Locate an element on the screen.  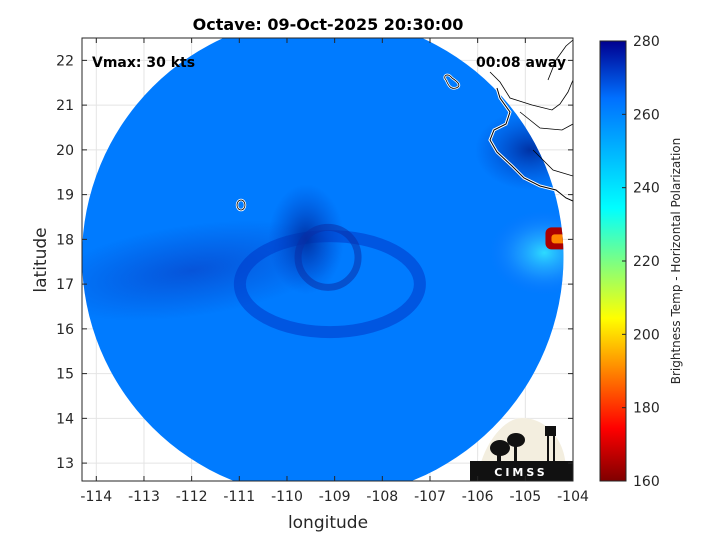
x-tick-label: -107 is located at coordinates (430, 497).